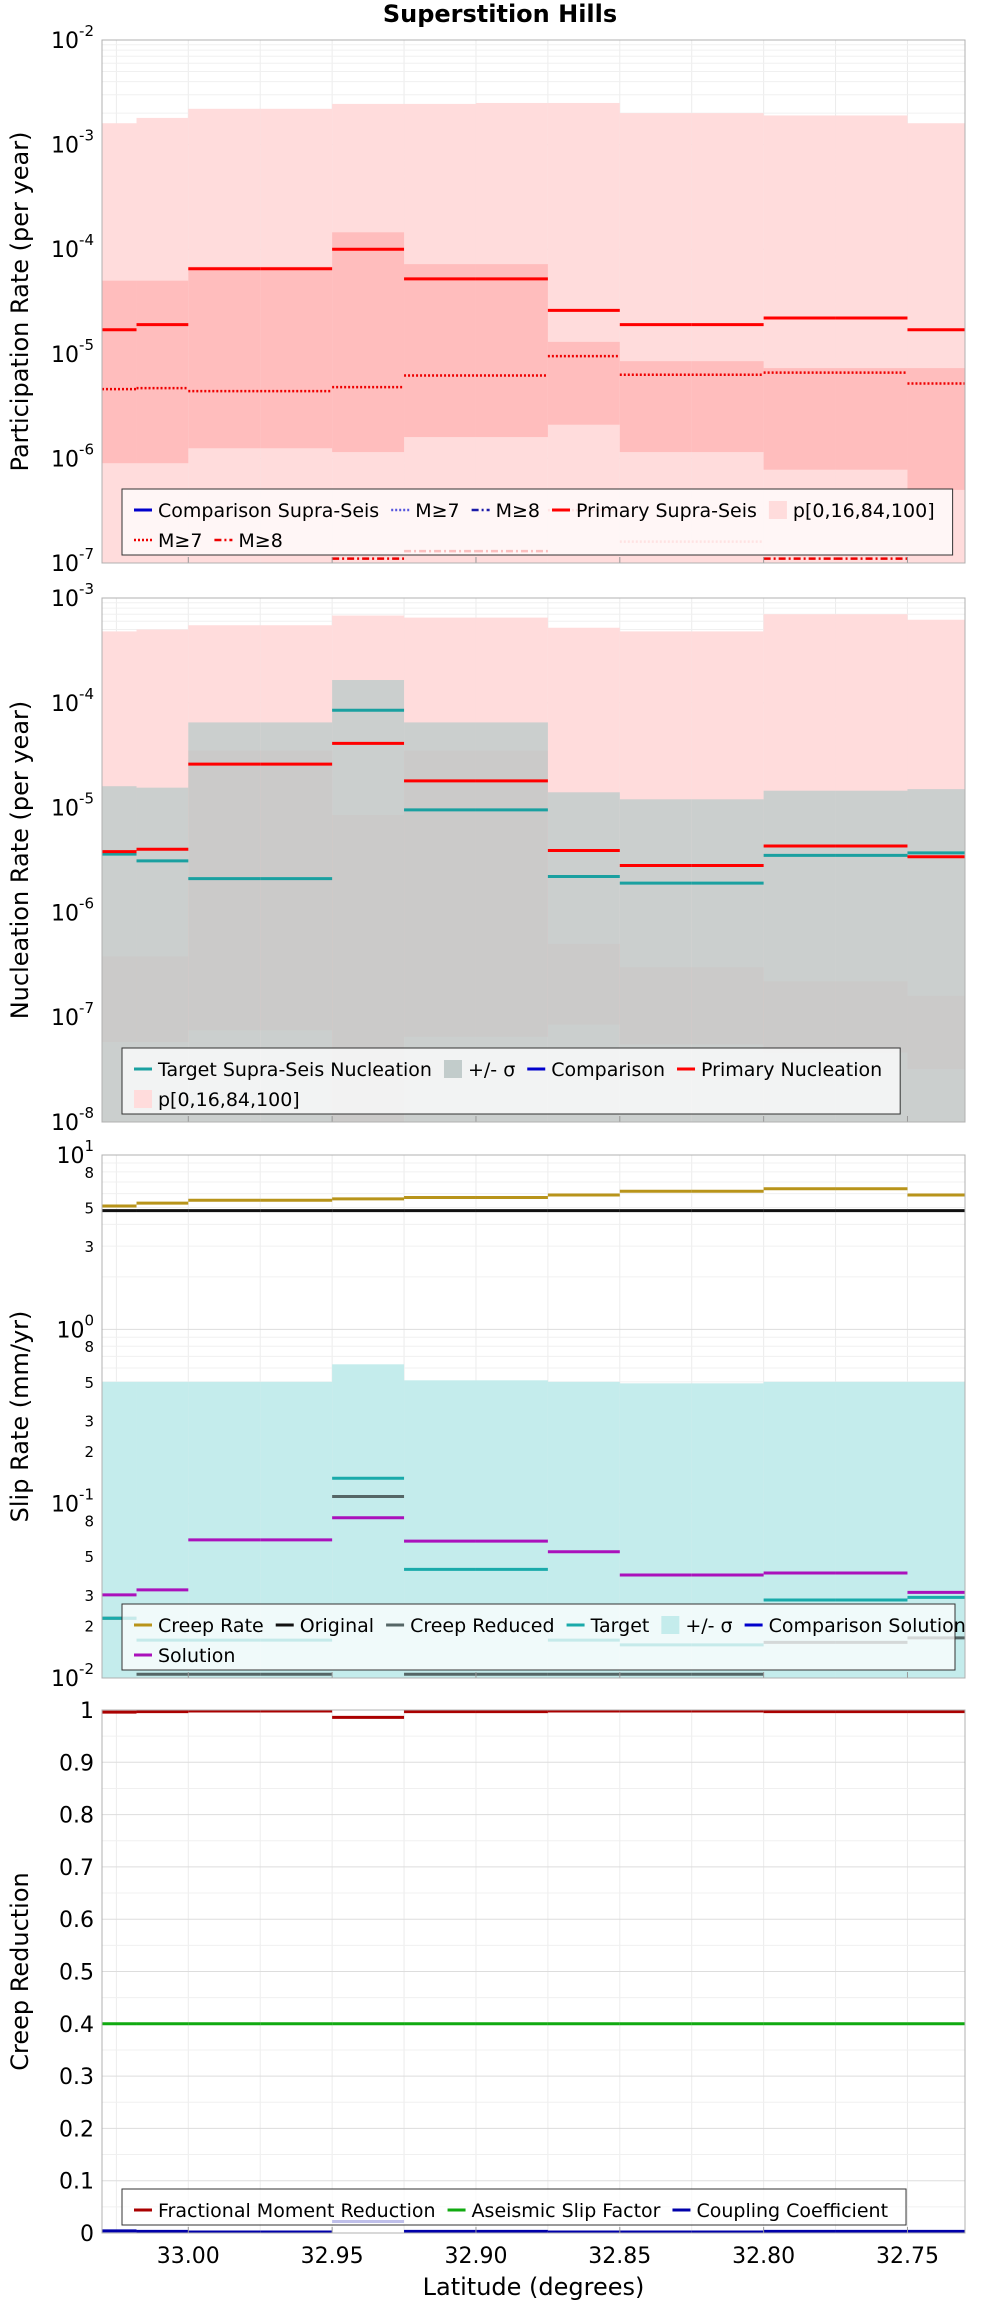  I want to click on y-tick-exponent: -3, so click(86, 136).